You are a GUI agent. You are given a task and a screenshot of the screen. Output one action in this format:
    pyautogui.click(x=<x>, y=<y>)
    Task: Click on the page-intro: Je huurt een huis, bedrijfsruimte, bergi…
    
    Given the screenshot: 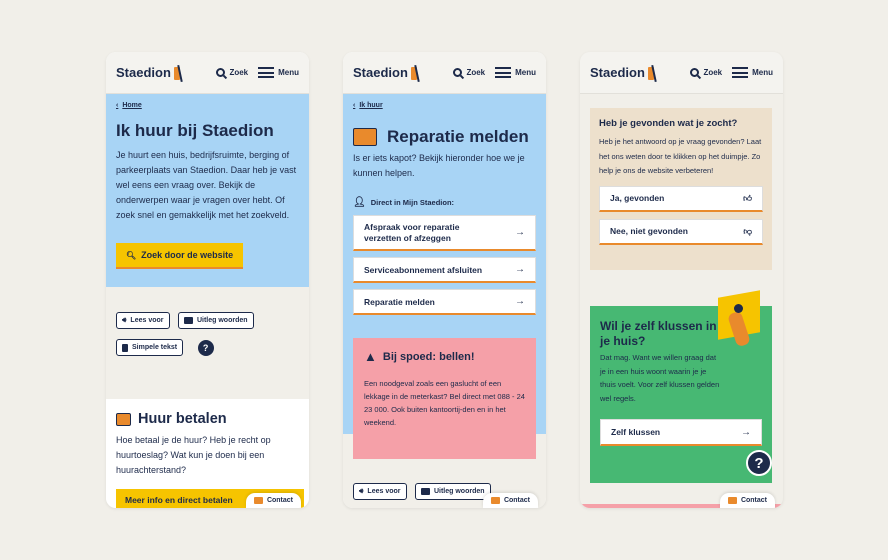 What is the action you would take?
    pyautogui.click(x=206, y=185)
    